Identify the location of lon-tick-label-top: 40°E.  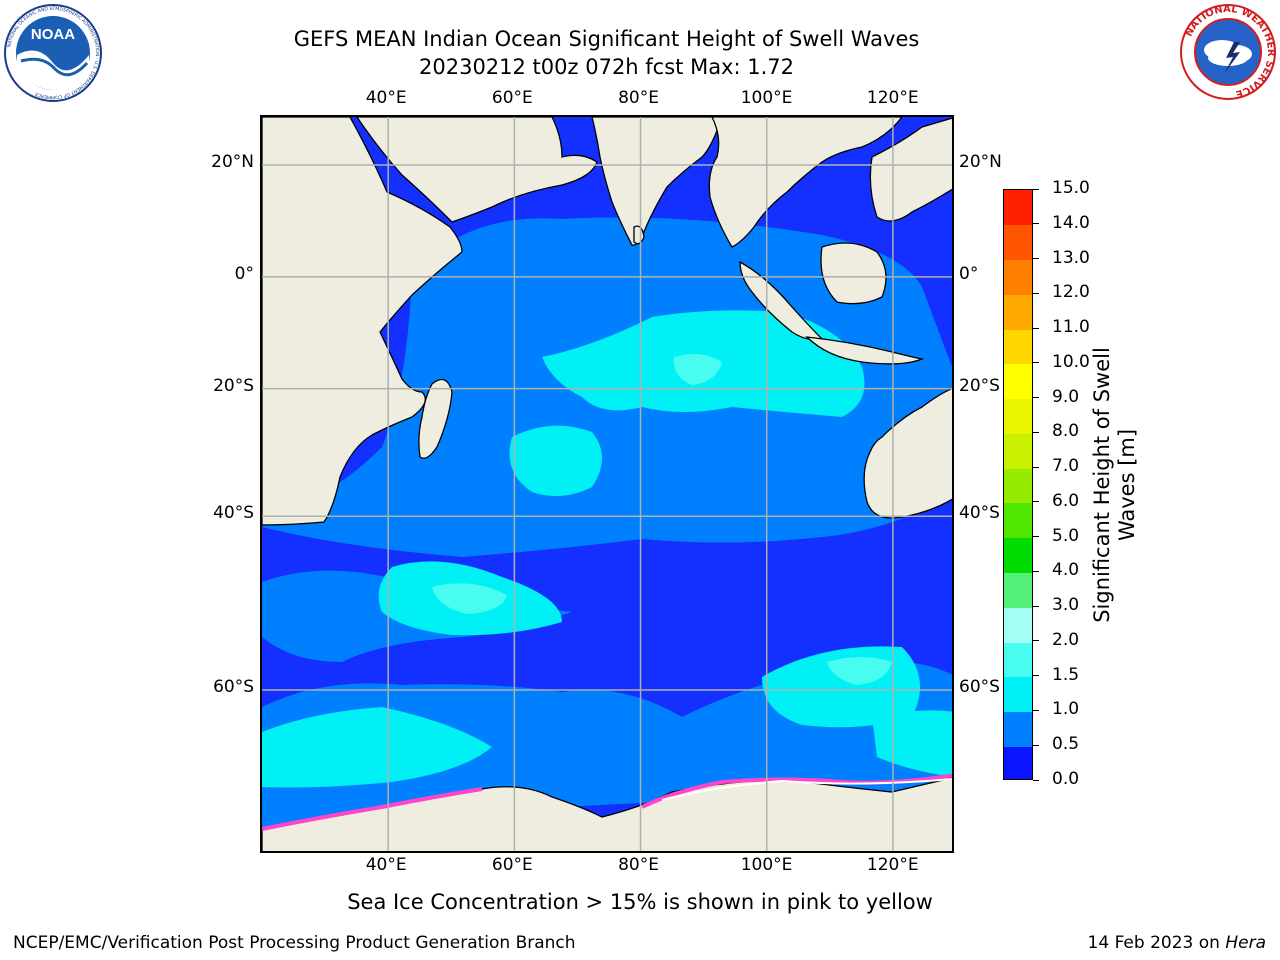
(386, 98).